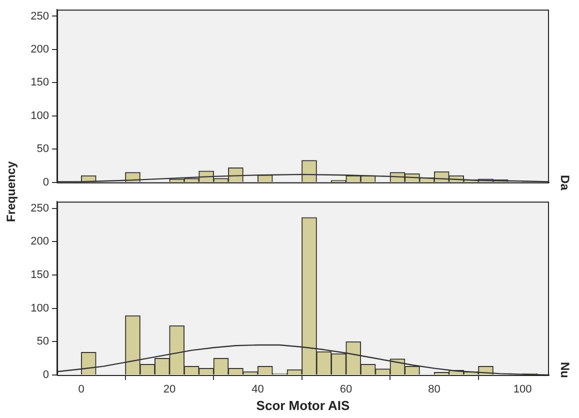 This screenshot has width=579, height=418. What do you see at coordinates (303, 405) in the screenshot?
I see `x-axis-title: Scor Motor AIS` at bounding box center [303, 405].